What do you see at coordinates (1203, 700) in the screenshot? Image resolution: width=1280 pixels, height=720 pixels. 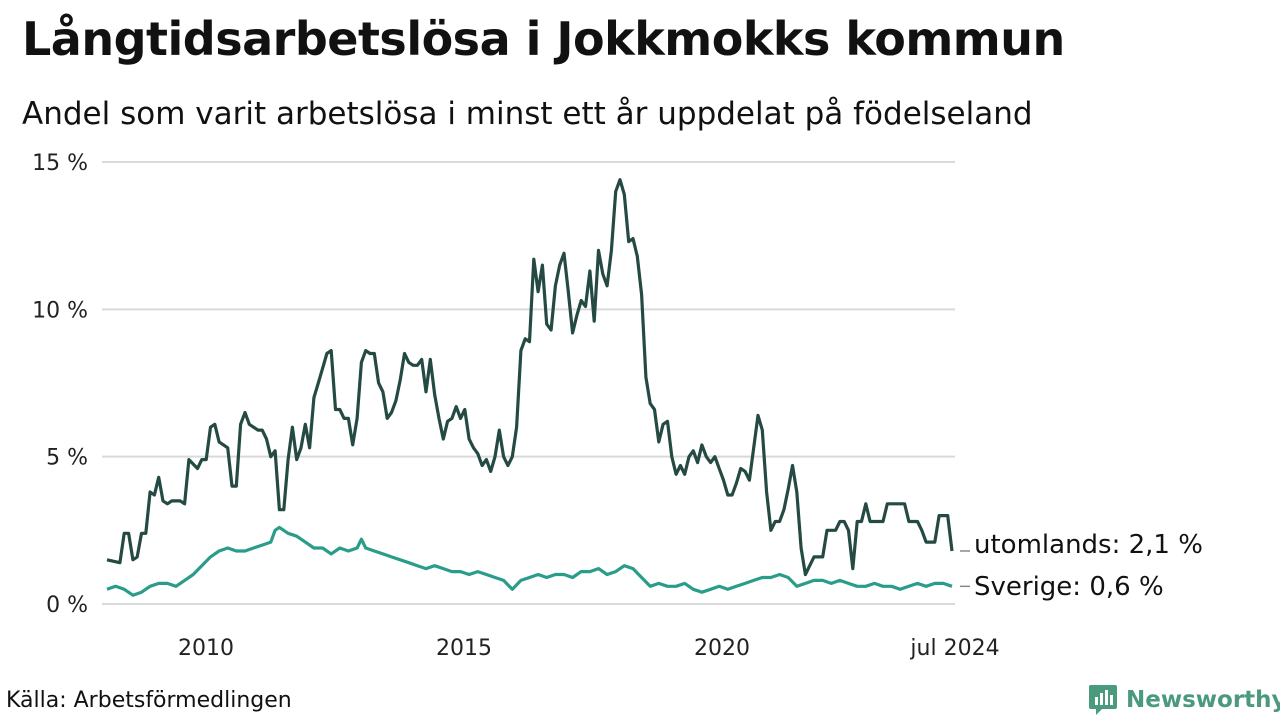 I see `brand-name: Newsworthy` at bounding box center [1203, 700].